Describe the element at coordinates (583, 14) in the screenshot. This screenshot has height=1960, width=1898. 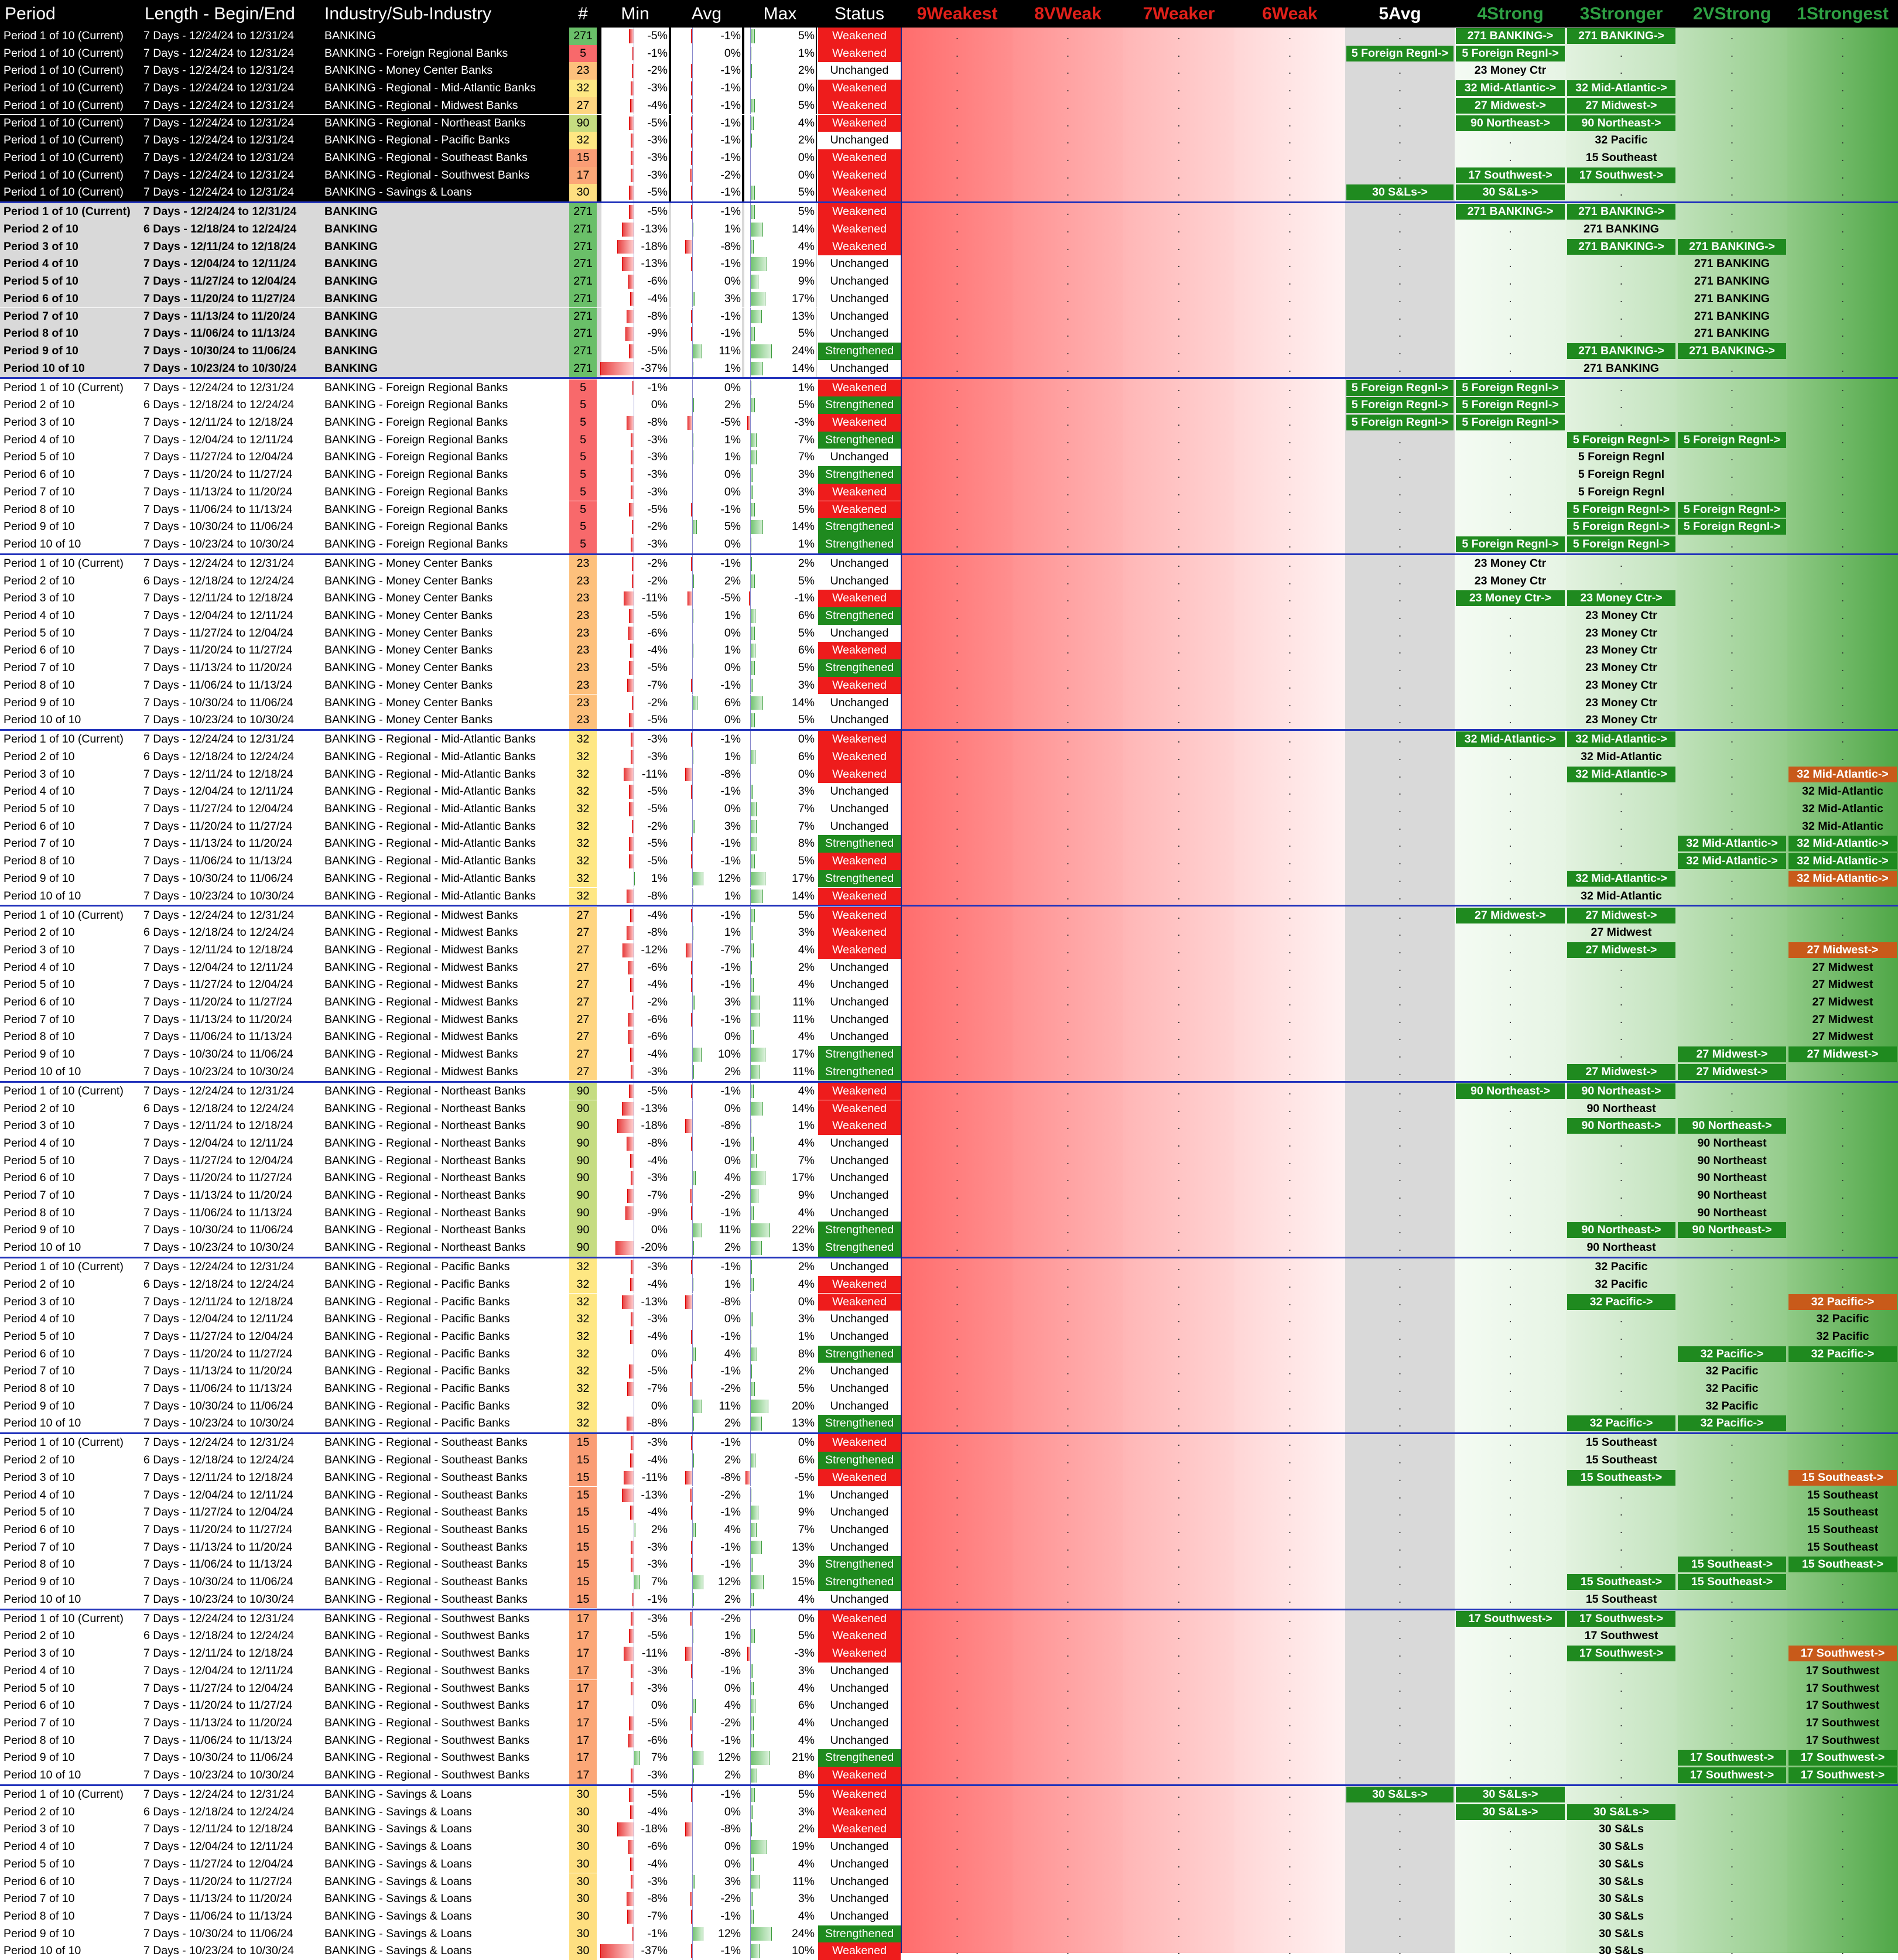
I see `header-count: #` at that location.